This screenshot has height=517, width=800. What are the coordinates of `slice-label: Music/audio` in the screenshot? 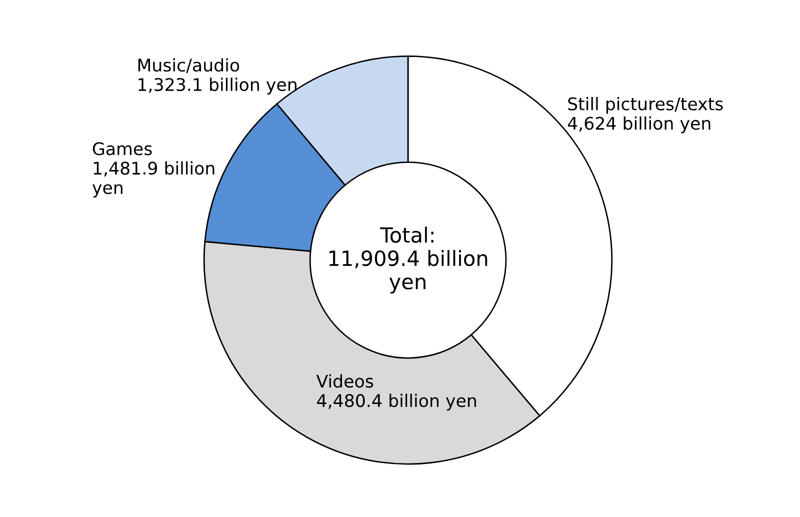 It's located at (189, 66).